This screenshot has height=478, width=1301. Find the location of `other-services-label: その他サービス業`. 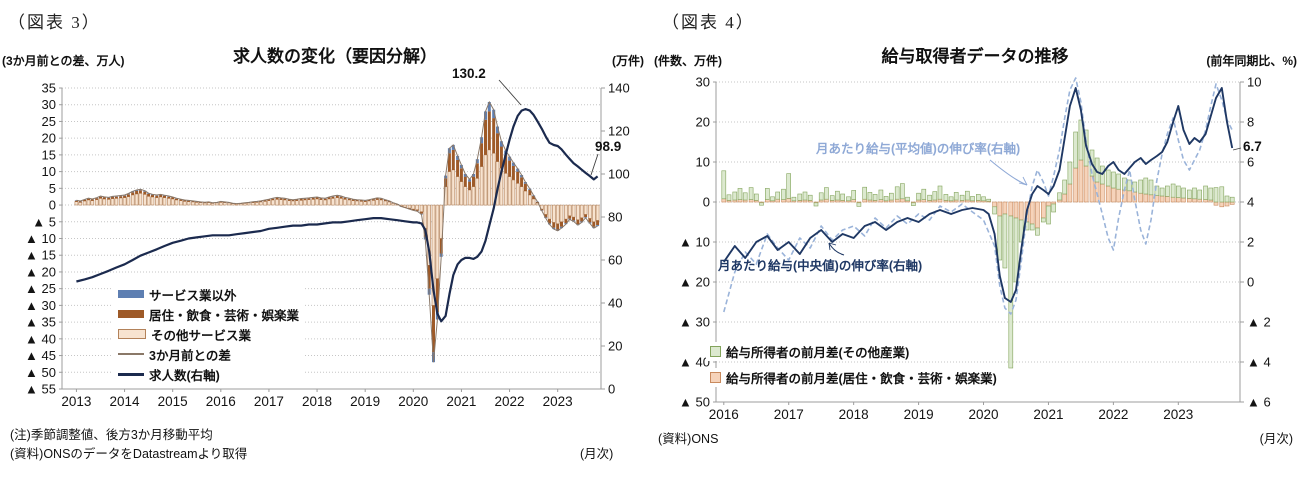

other-services-label: その他サービス業 is located at coordinates (201, 335).